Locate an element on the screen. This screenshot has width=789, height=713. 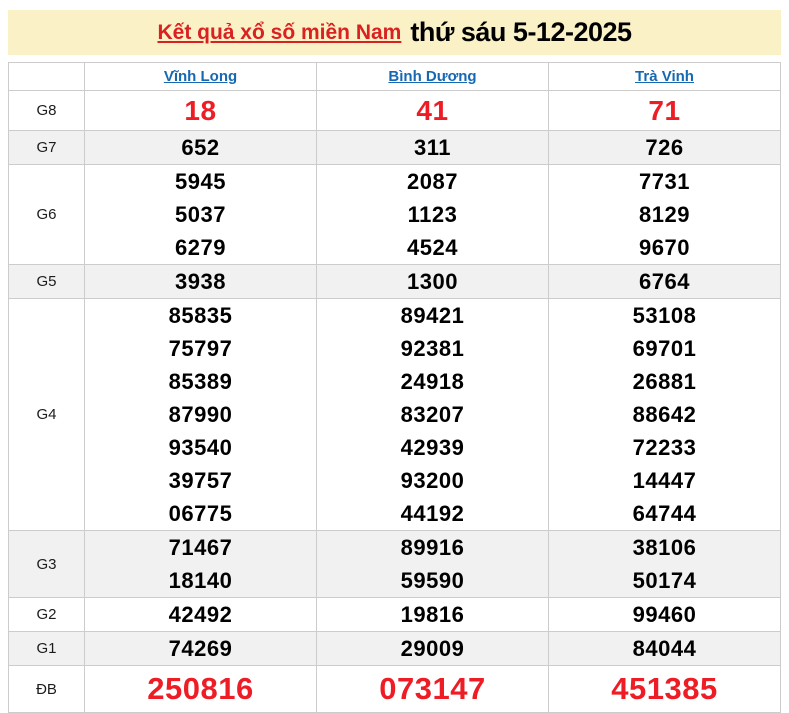
result-number: 451385 is located at coordinates (664, 688).